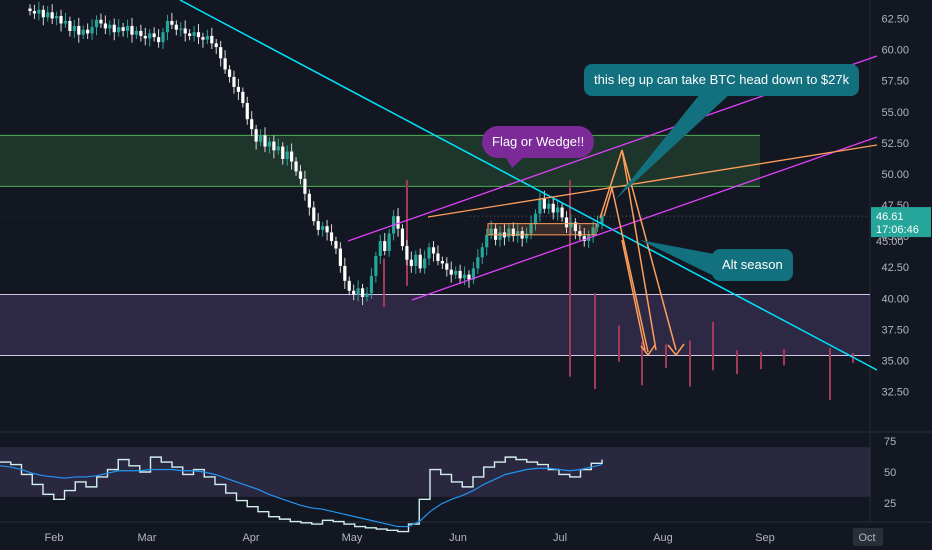 This screenshot has height=550, width=932. What do you see at coordinates (897, 230) in the screenshot?
I see `countdown-label: 17:06:46` at bounding box center [897, 230].